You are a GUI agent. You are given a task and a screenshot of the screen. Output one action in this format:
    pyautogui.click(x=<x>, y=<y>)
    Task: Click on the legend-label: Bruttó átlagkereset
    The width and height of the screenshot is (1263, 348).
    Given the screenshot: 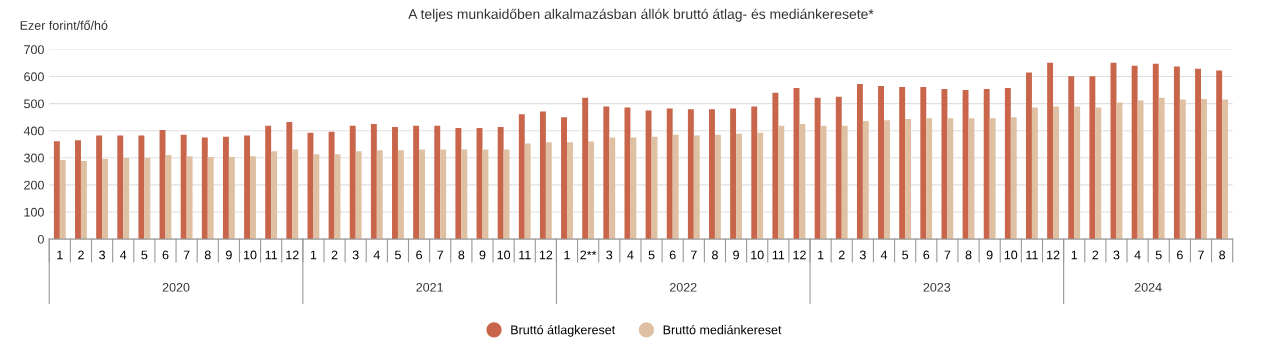 What is the action you would take?
    pyautogui.click(x=563, y=330)
    